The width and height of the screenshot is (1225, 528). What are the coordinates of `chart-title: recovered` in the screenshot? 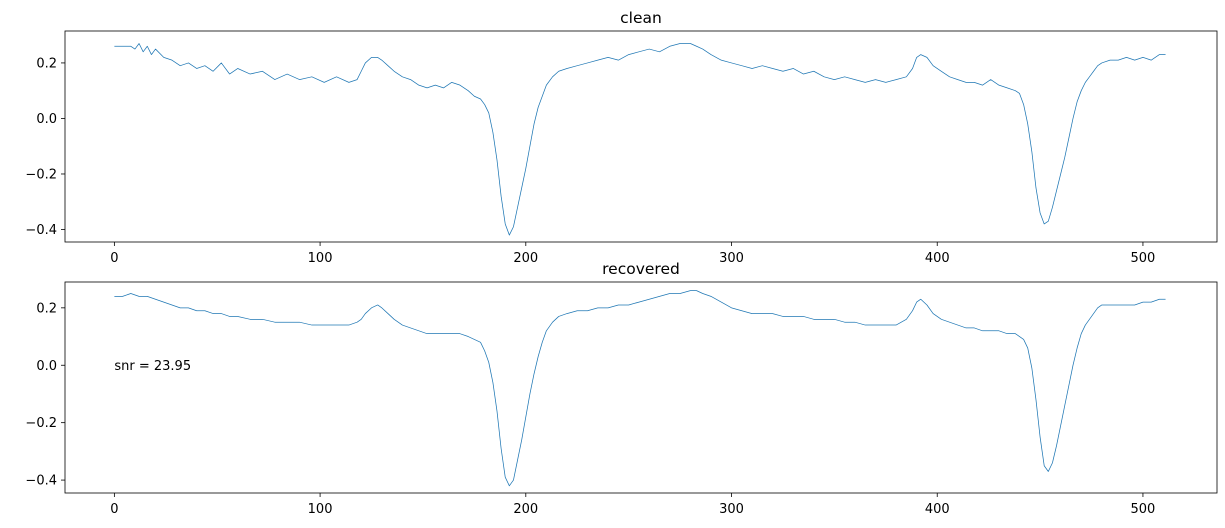 It's located at (641, 269).